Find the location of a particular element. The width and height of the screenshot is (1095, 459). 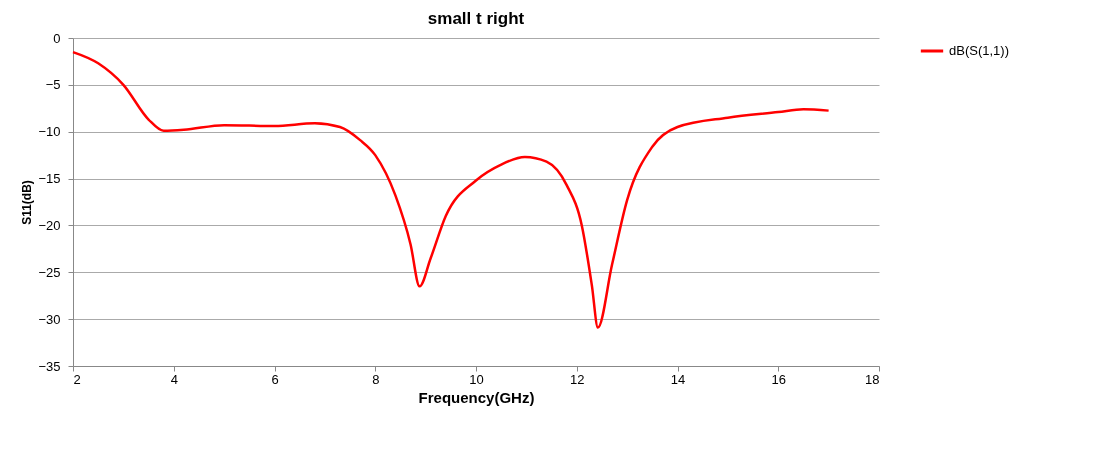

x-tick-label: 8 is located at coordinates (376, 379).